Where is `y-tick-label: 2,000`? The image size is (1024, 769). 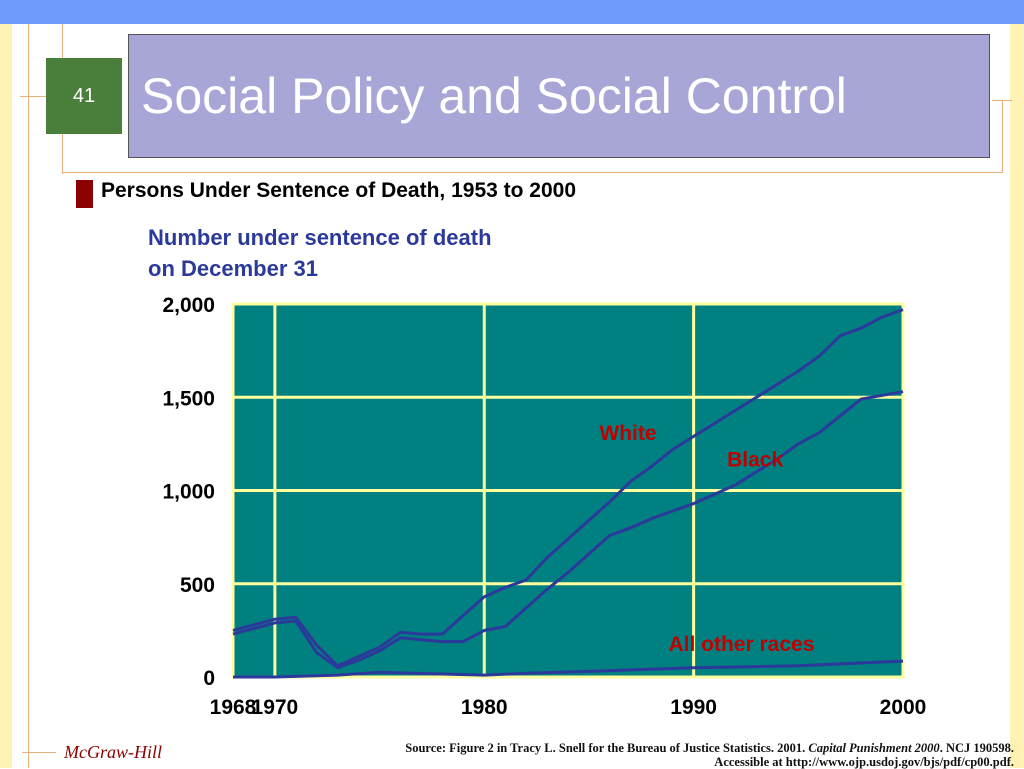
y-tick-label: 2,000 is located at coordinates (188, 305).